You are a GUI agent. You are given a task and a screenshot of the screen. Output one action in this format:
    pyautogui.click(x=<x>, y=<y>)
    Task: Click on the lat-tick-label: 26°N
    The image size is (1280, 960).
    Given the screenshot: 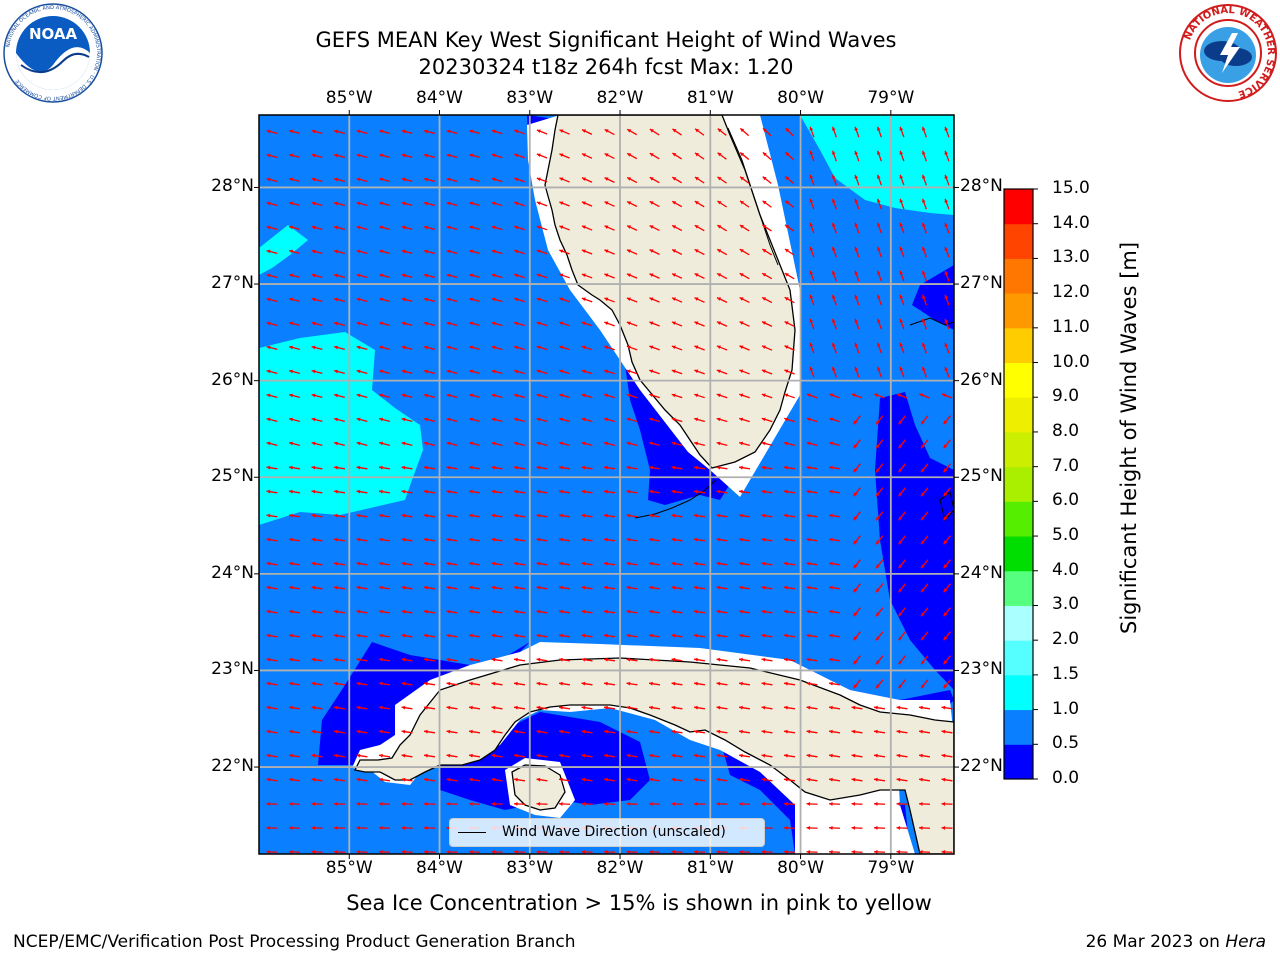 What is the action you would take?
    pyautogui.click(x=981, y=379)
    